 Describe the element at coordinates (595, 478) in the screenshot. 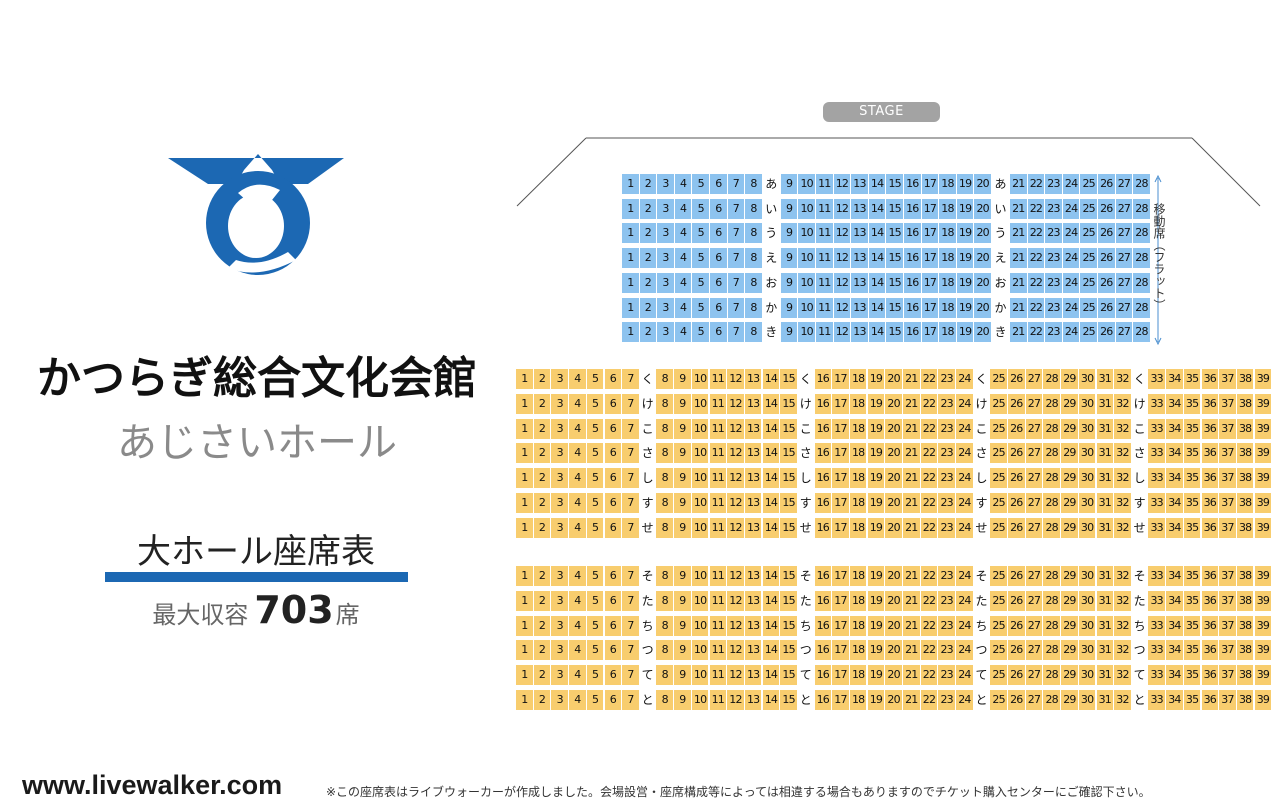

I see `seat: 5` at that location.